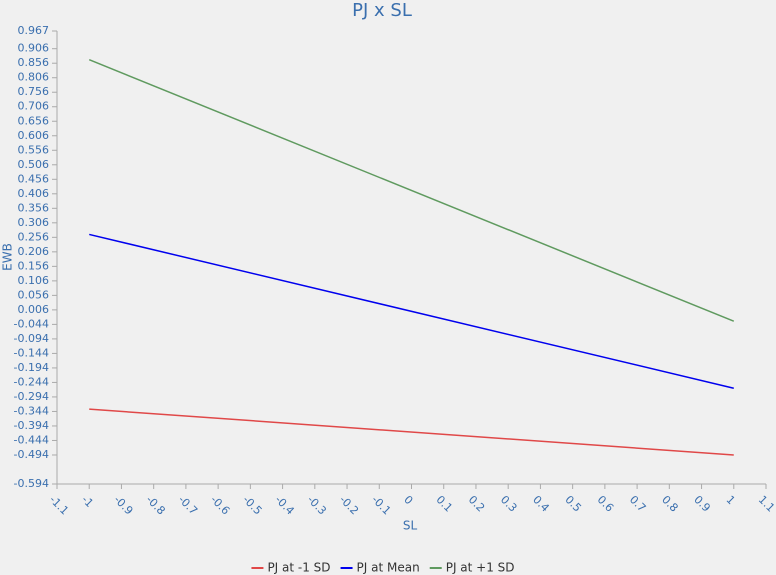 Image resolution: width=776 pixels, height=575 pixels. Describe the element at coordinates (34, 236) in the screenshot. I see `y-tick-label: 0.256` at that location.